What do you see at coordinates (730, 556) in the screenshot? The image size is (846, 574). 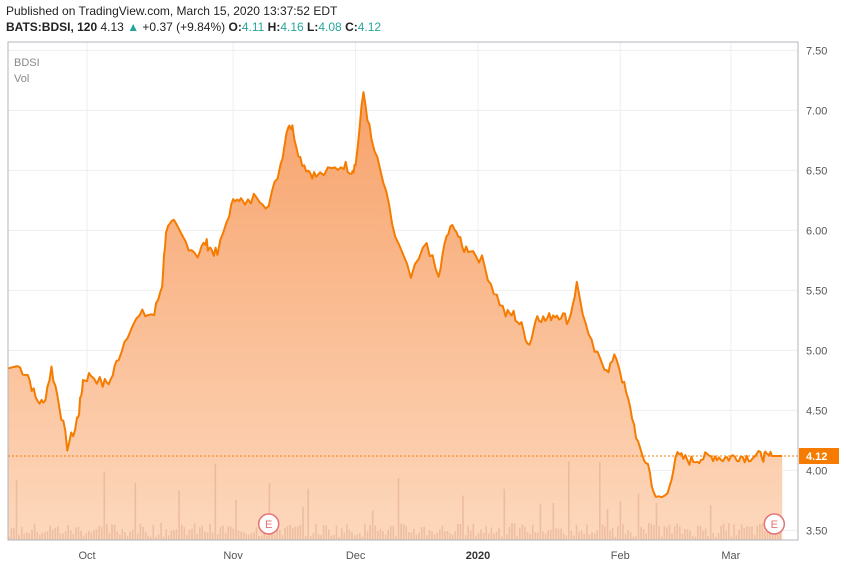 I see `x-tick-label: Mar` at bounding box center [730, 556].